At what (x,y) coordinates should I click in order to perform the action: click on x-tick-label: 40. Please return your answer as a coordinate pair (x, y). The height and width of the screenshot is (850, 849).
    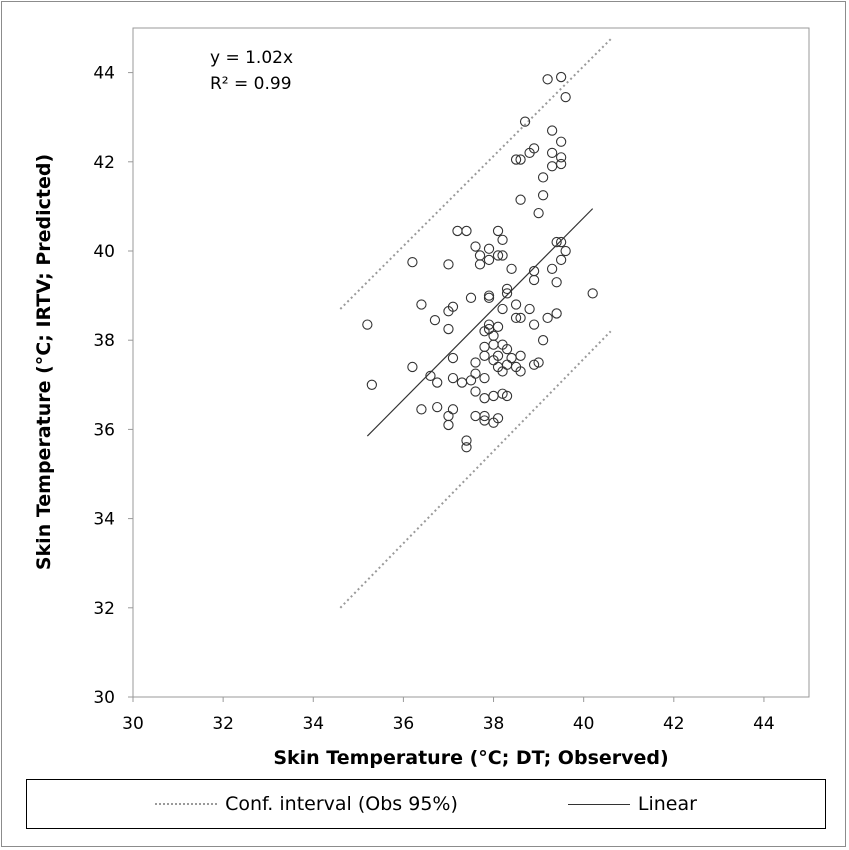
    Looking at the image, I should click on (584, 724).